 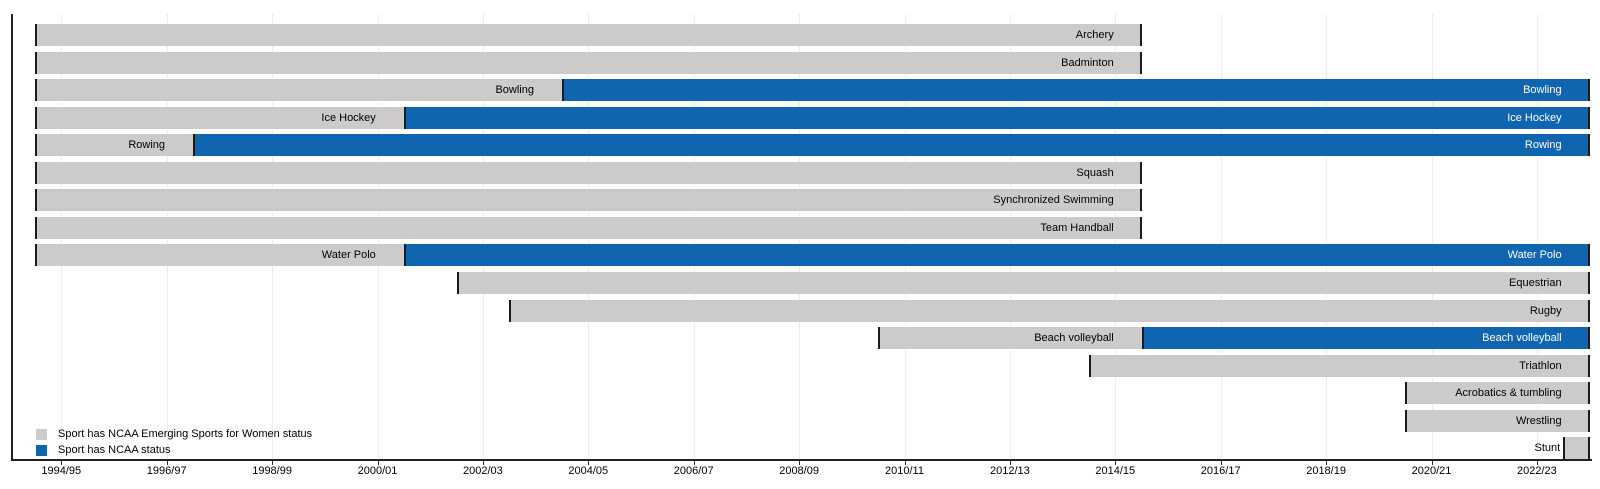 What do you see at coordinates (693, 471) in the screenshot?
I see `x-tick-label: 2006/07` at bounding box center [693, 471].